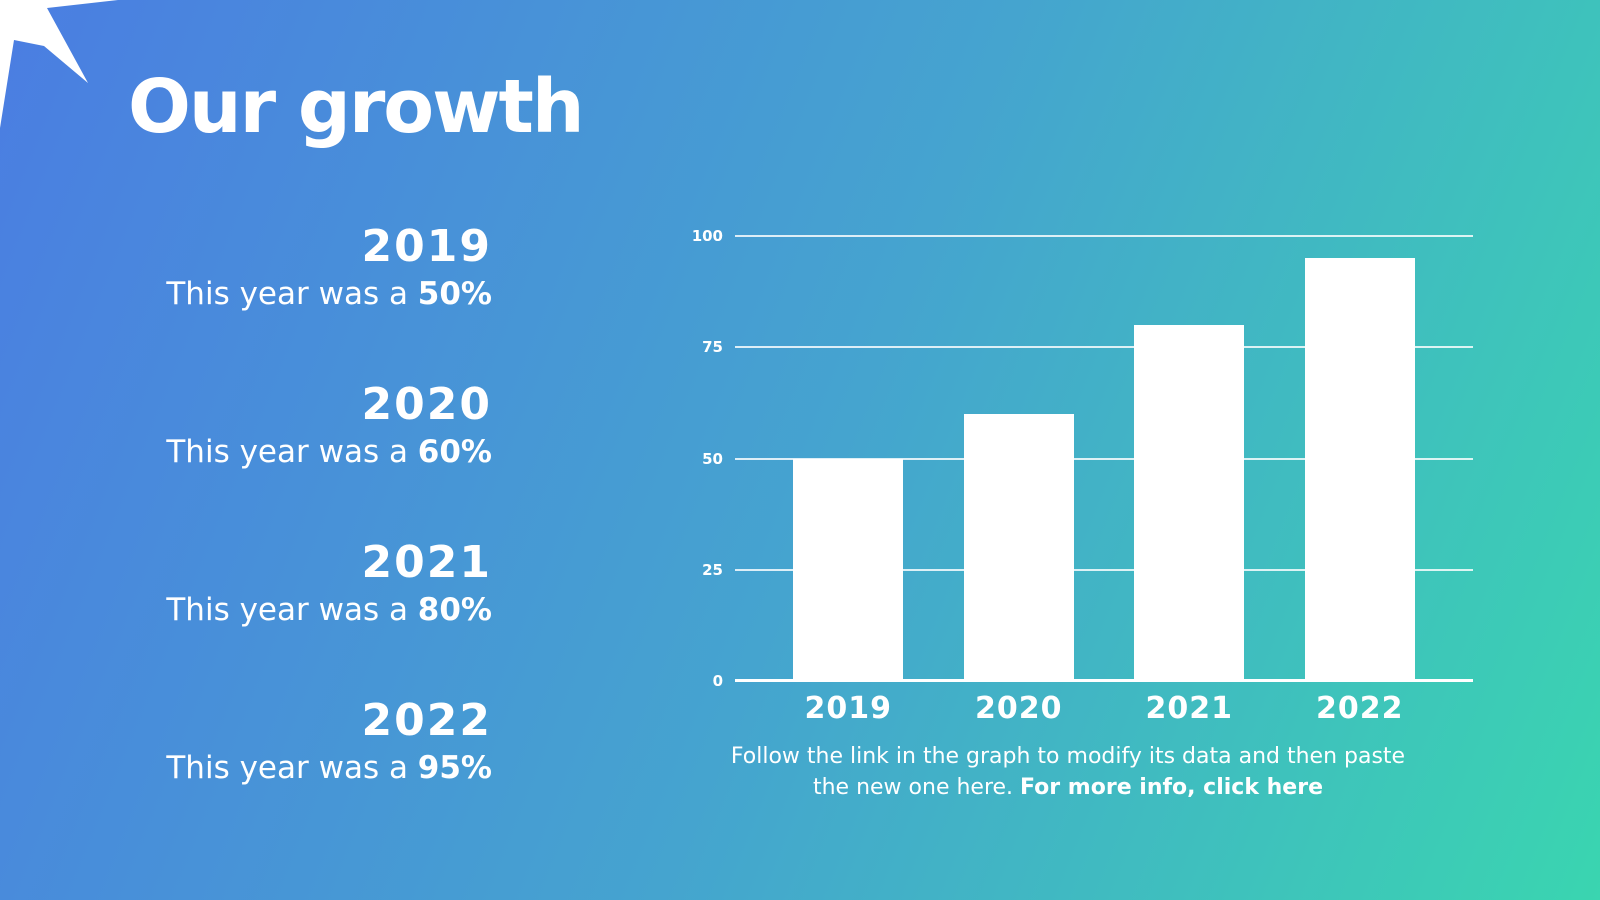 This screenshot has height=900, width=1600. I want to click on year-description: This year was a 50%, so click(306, 294).